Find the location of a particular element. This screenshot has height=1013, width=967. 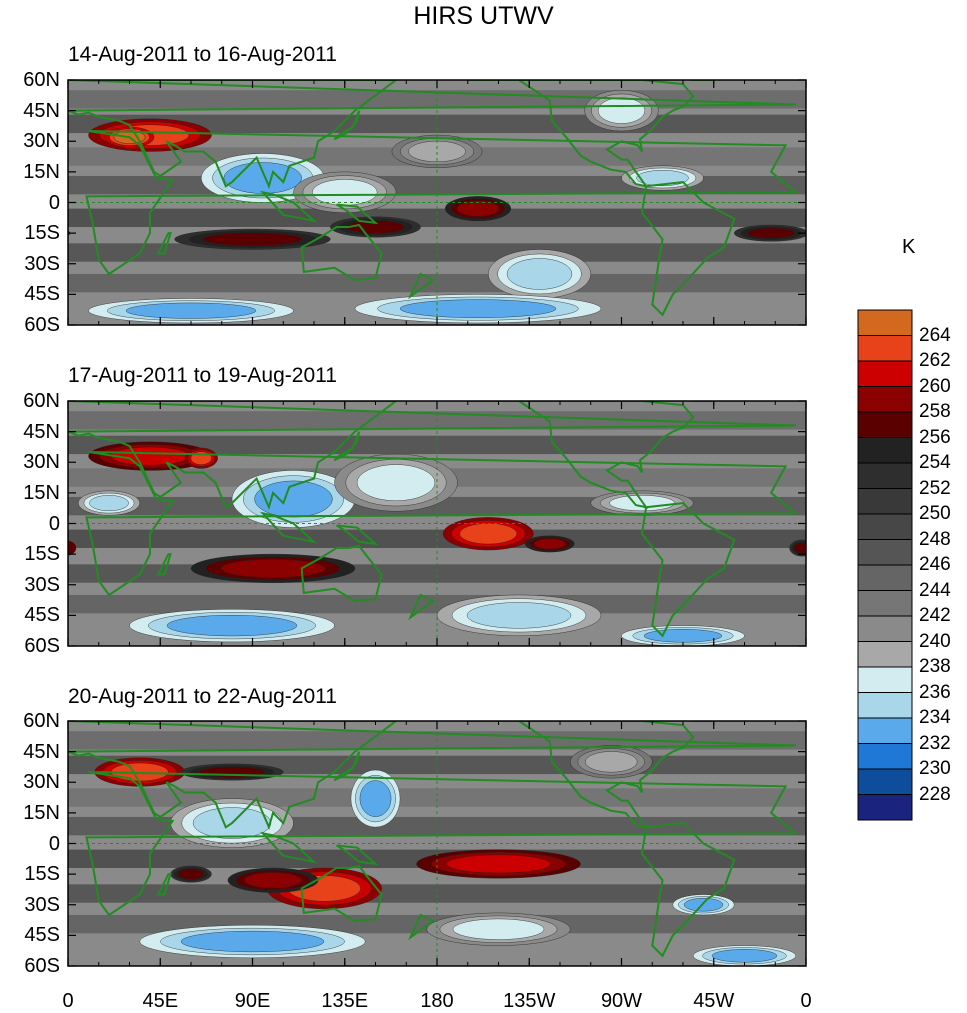

colorbar-label: 256 is located at coordinates (935, 437).